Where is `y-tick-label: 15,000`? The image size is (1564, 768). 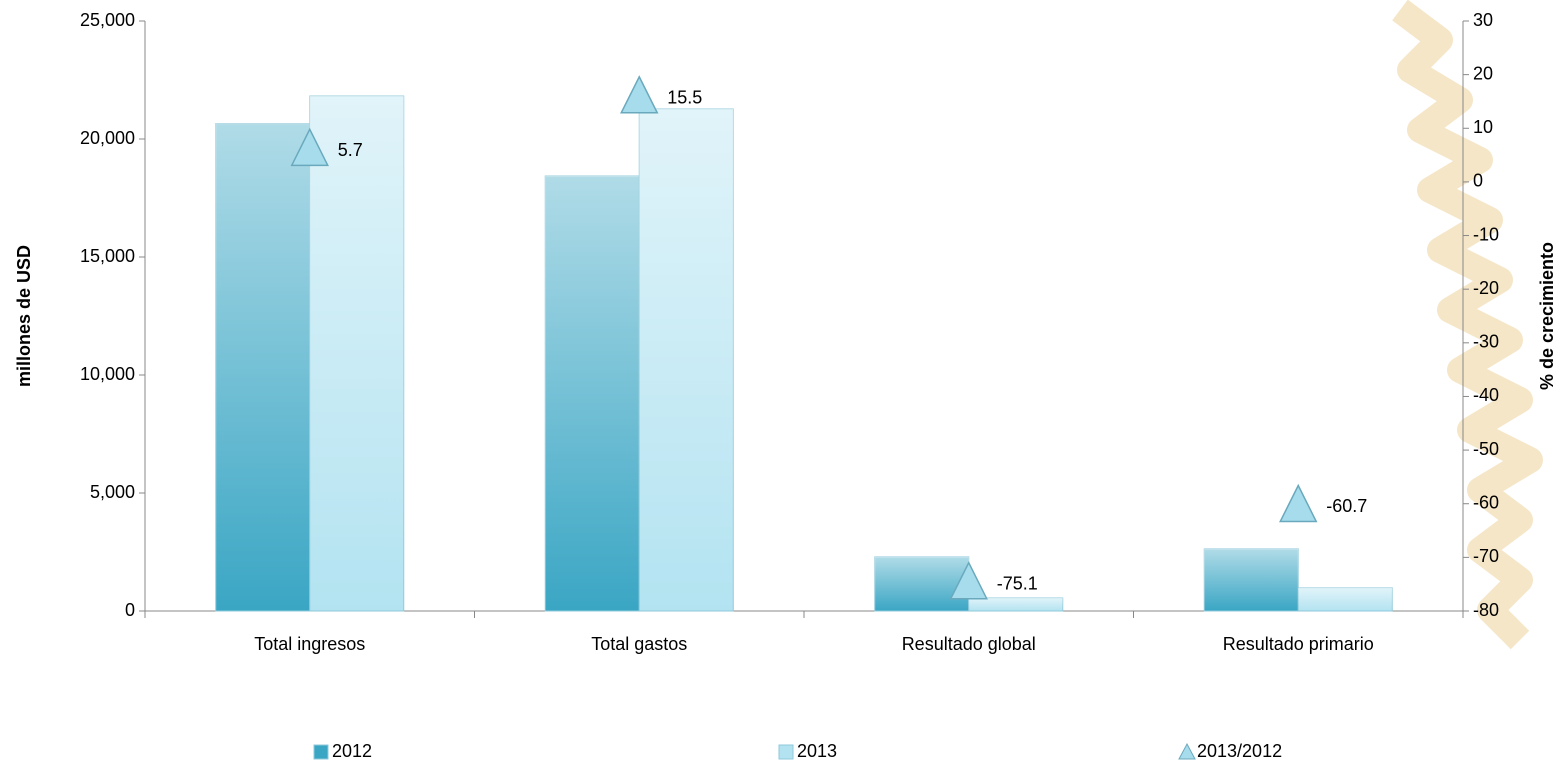
y-tick-label: 15,000 is located at coordinates (107, 256).